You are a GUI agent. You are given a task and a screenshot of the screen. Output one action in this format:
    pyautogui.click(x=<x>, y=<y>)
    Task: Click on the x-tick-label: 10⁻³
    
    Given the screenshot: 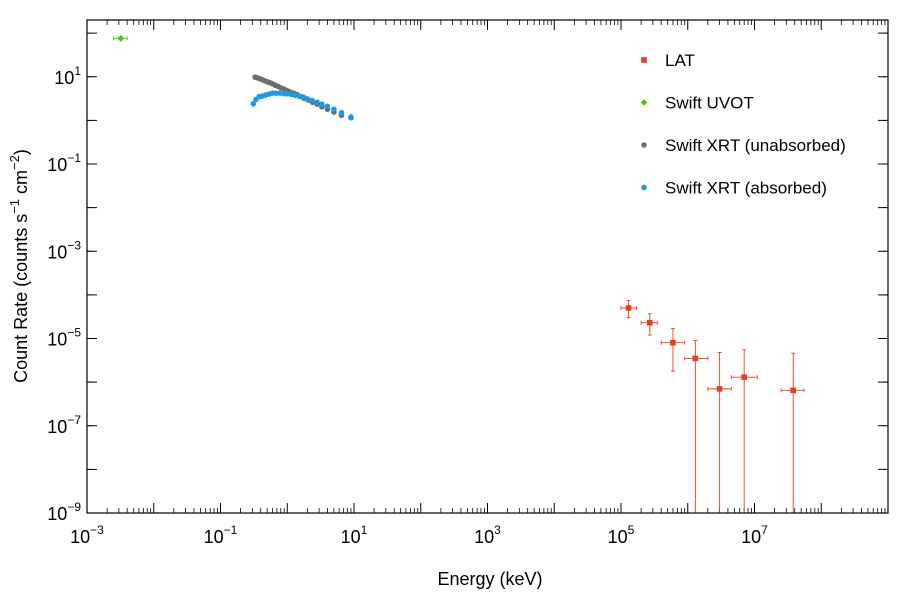 What is the action you would take?
    pyautogui.click(x=87, y=535)
    